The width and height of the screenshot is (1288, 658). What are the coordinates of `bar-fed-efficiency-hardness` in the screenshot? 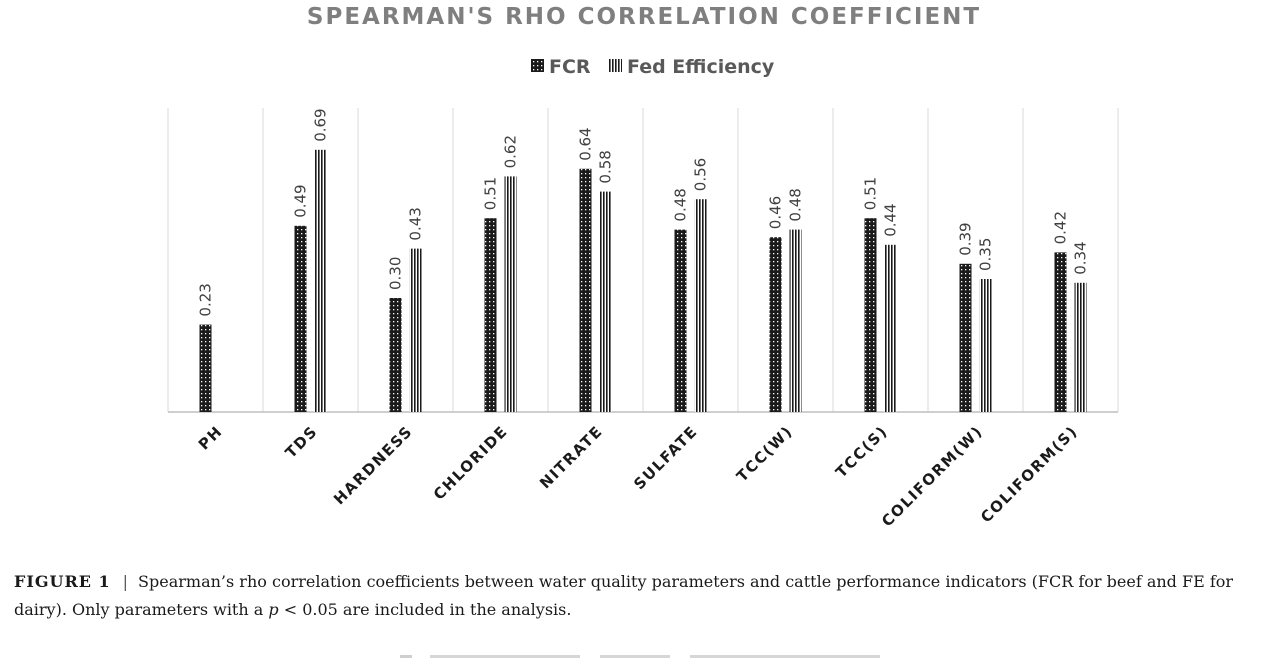 It's located at (415, 330).